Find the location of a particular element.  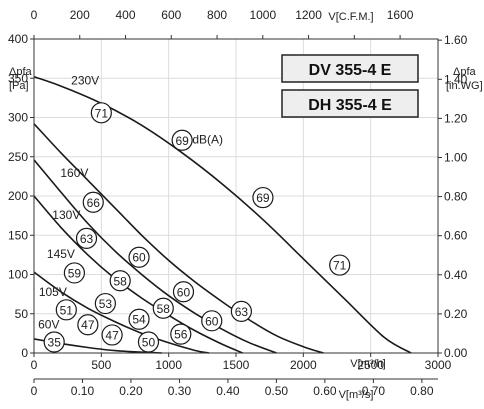

y-left-tick-label-5: 250 is located at coordinates (18, 157).